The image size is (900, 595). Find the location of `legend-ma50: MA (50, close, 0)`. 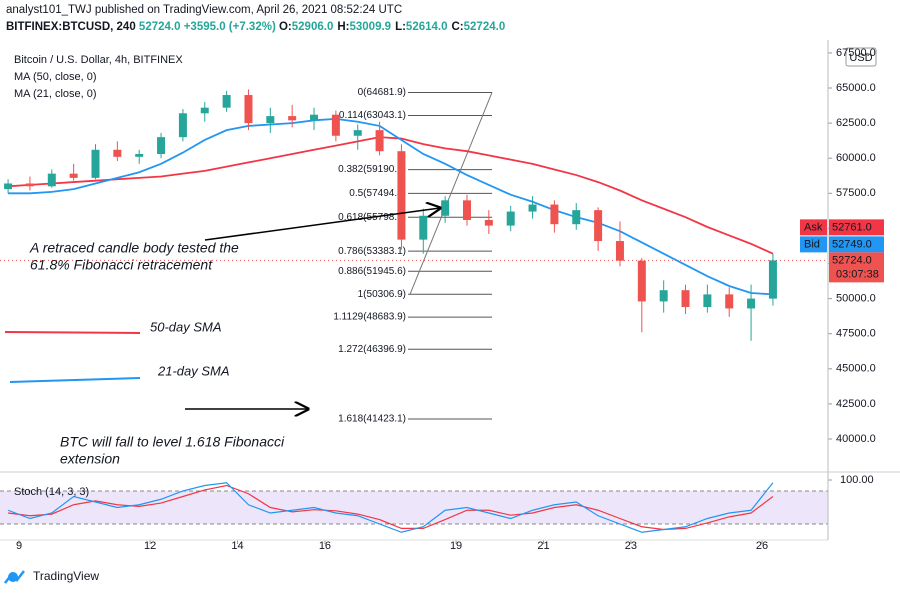

legend-ma50: MA (50, close, 0) is located at coordinates (55, 77).